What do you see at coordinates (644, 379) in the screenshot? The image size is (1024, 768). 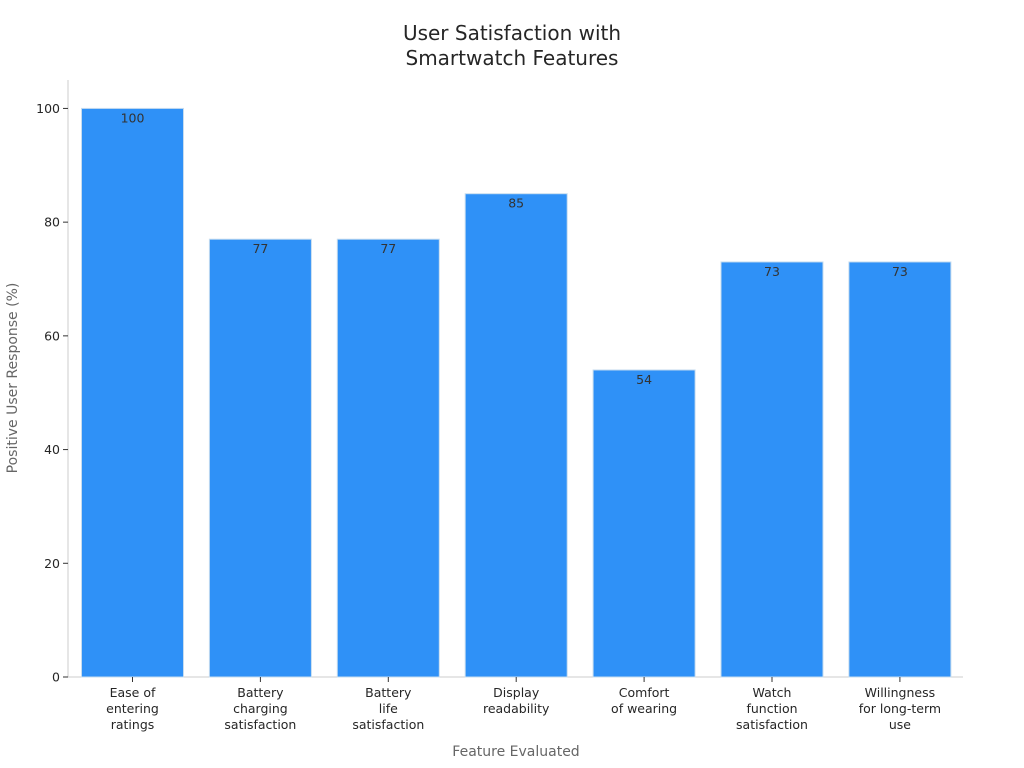 I see `bar-value-label: 54` at bounding box center [644, 379].